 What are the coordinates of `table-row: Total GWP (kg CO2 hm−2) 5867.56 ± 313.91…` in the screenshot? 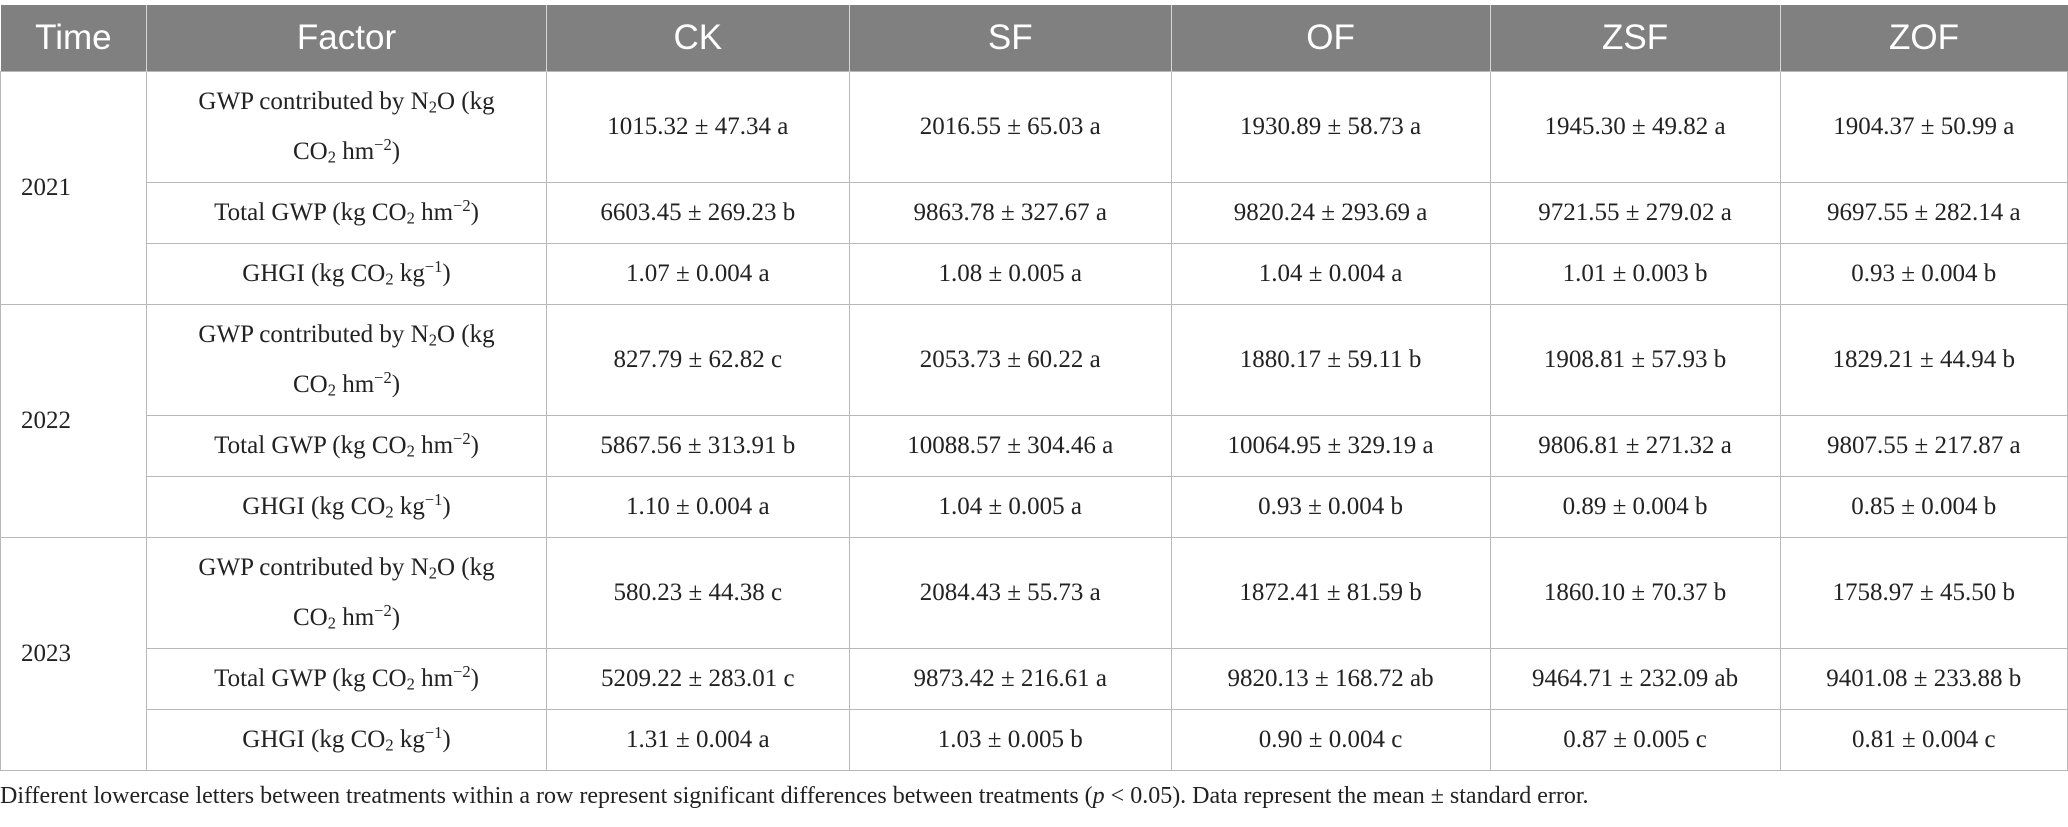 It's located at (1034, 446).